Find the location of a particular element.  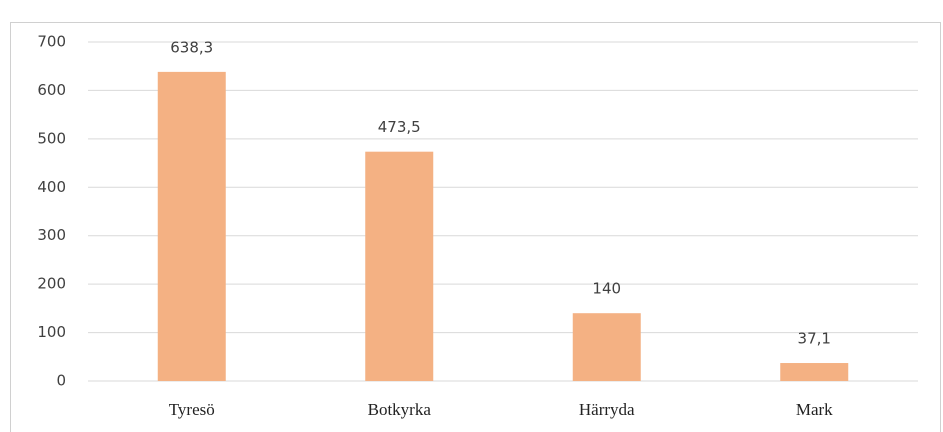

y-tick-label: 100 is located at coordinates (51, 332).